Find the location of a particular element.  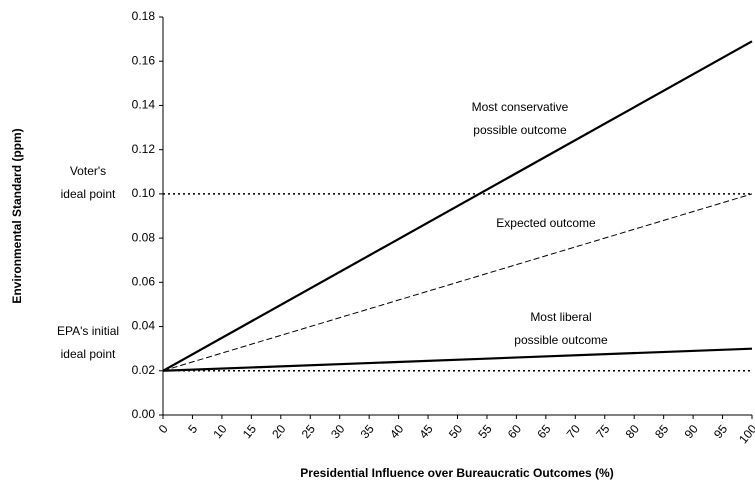

annotation: Expected outcome is located at coordinates (546, 223).